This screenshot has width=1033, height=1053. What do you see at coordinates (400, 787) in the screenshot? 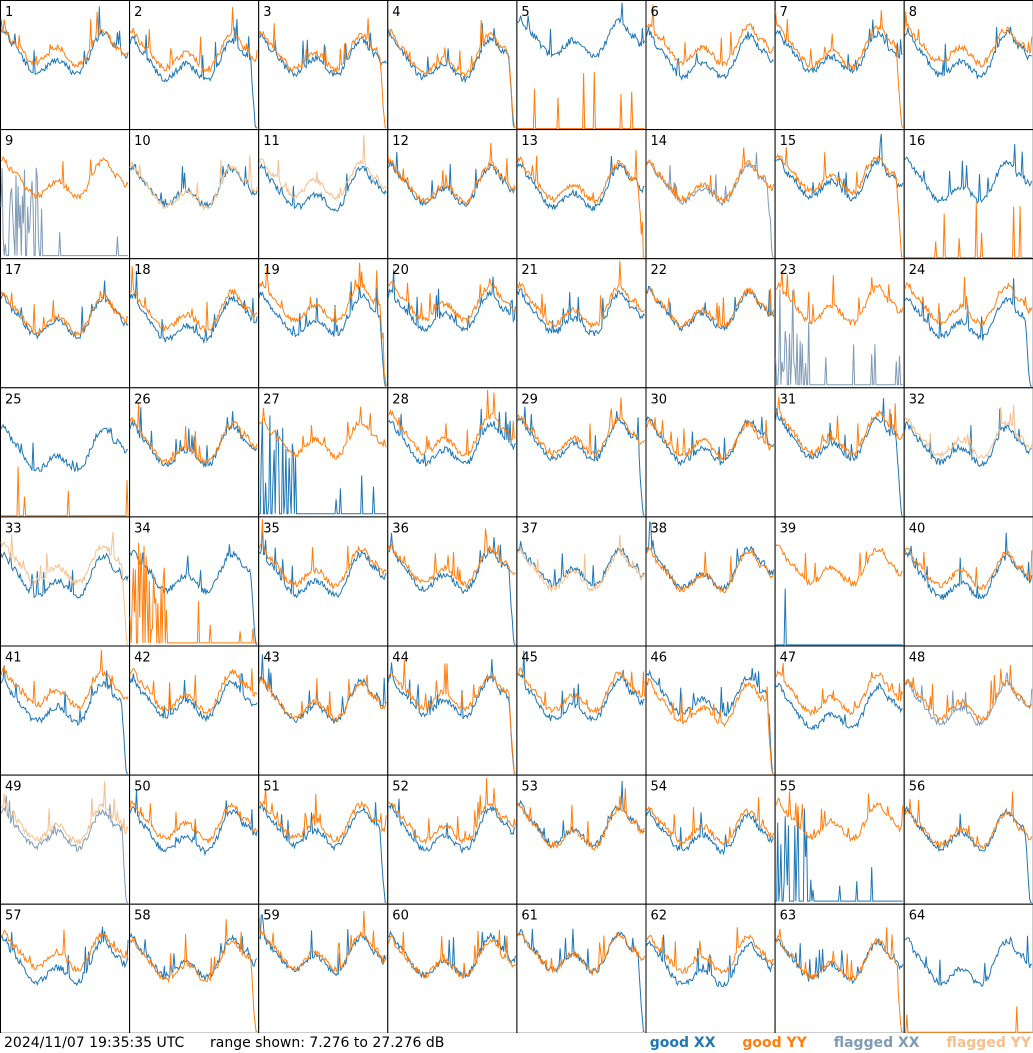
I see `panel-label: 52` at bounding box center [400, 787].